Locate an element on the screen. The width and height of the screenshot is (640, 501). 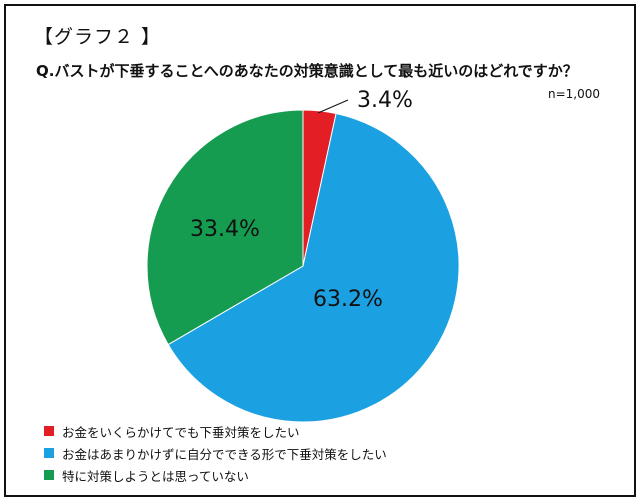
graph-label: 【グラフ２ 】 is located at coordinates (98, 37).